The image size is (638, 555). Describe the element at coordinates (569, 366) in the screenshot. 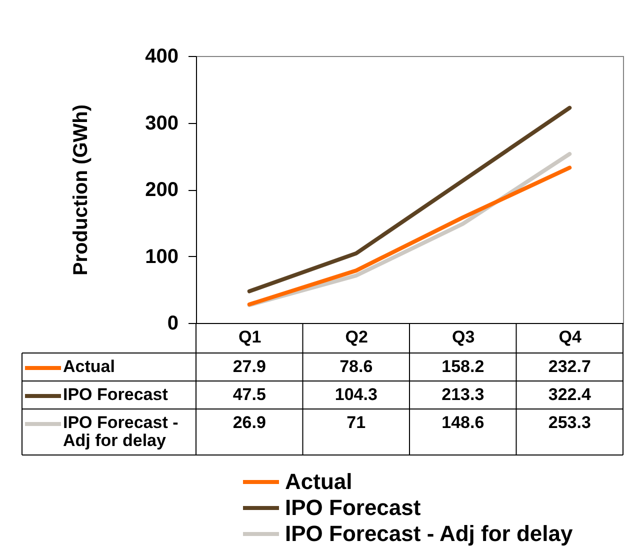

I see `data-label: 232.7` at that location.